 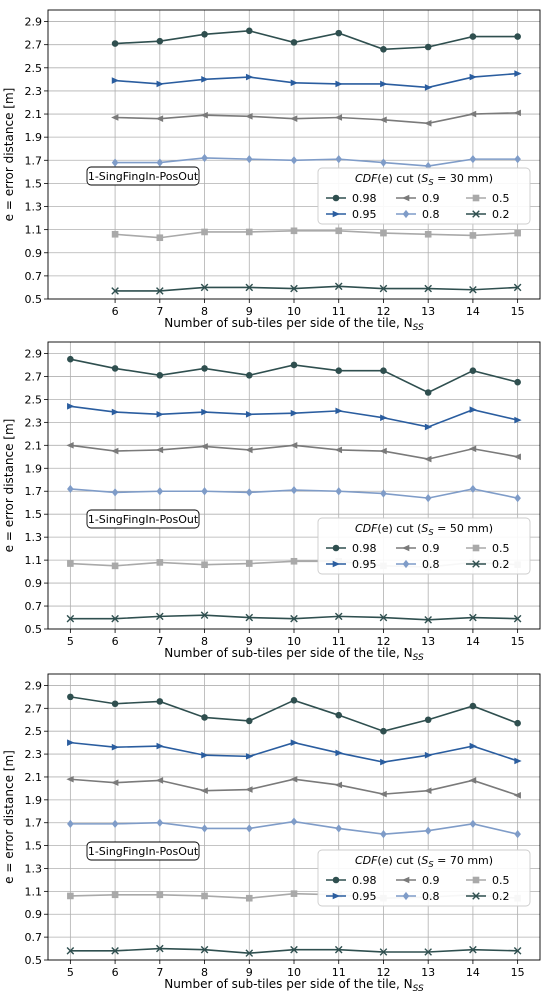 What do you see at coordinates (294, 617) in the screenshot?
I see `series-0.2` at bounding box center [294, 617].